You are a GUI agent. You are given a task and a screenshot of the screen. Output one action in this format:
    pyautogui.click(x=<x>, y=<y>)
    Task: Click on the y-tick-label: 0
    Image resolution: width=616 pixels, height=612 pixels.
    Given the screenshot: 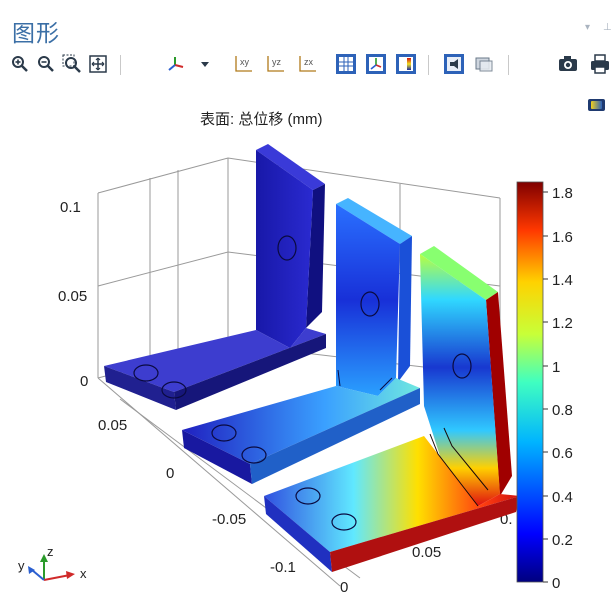 What is the action you would take?
    pyautogui.click(x=344, y=587)
    